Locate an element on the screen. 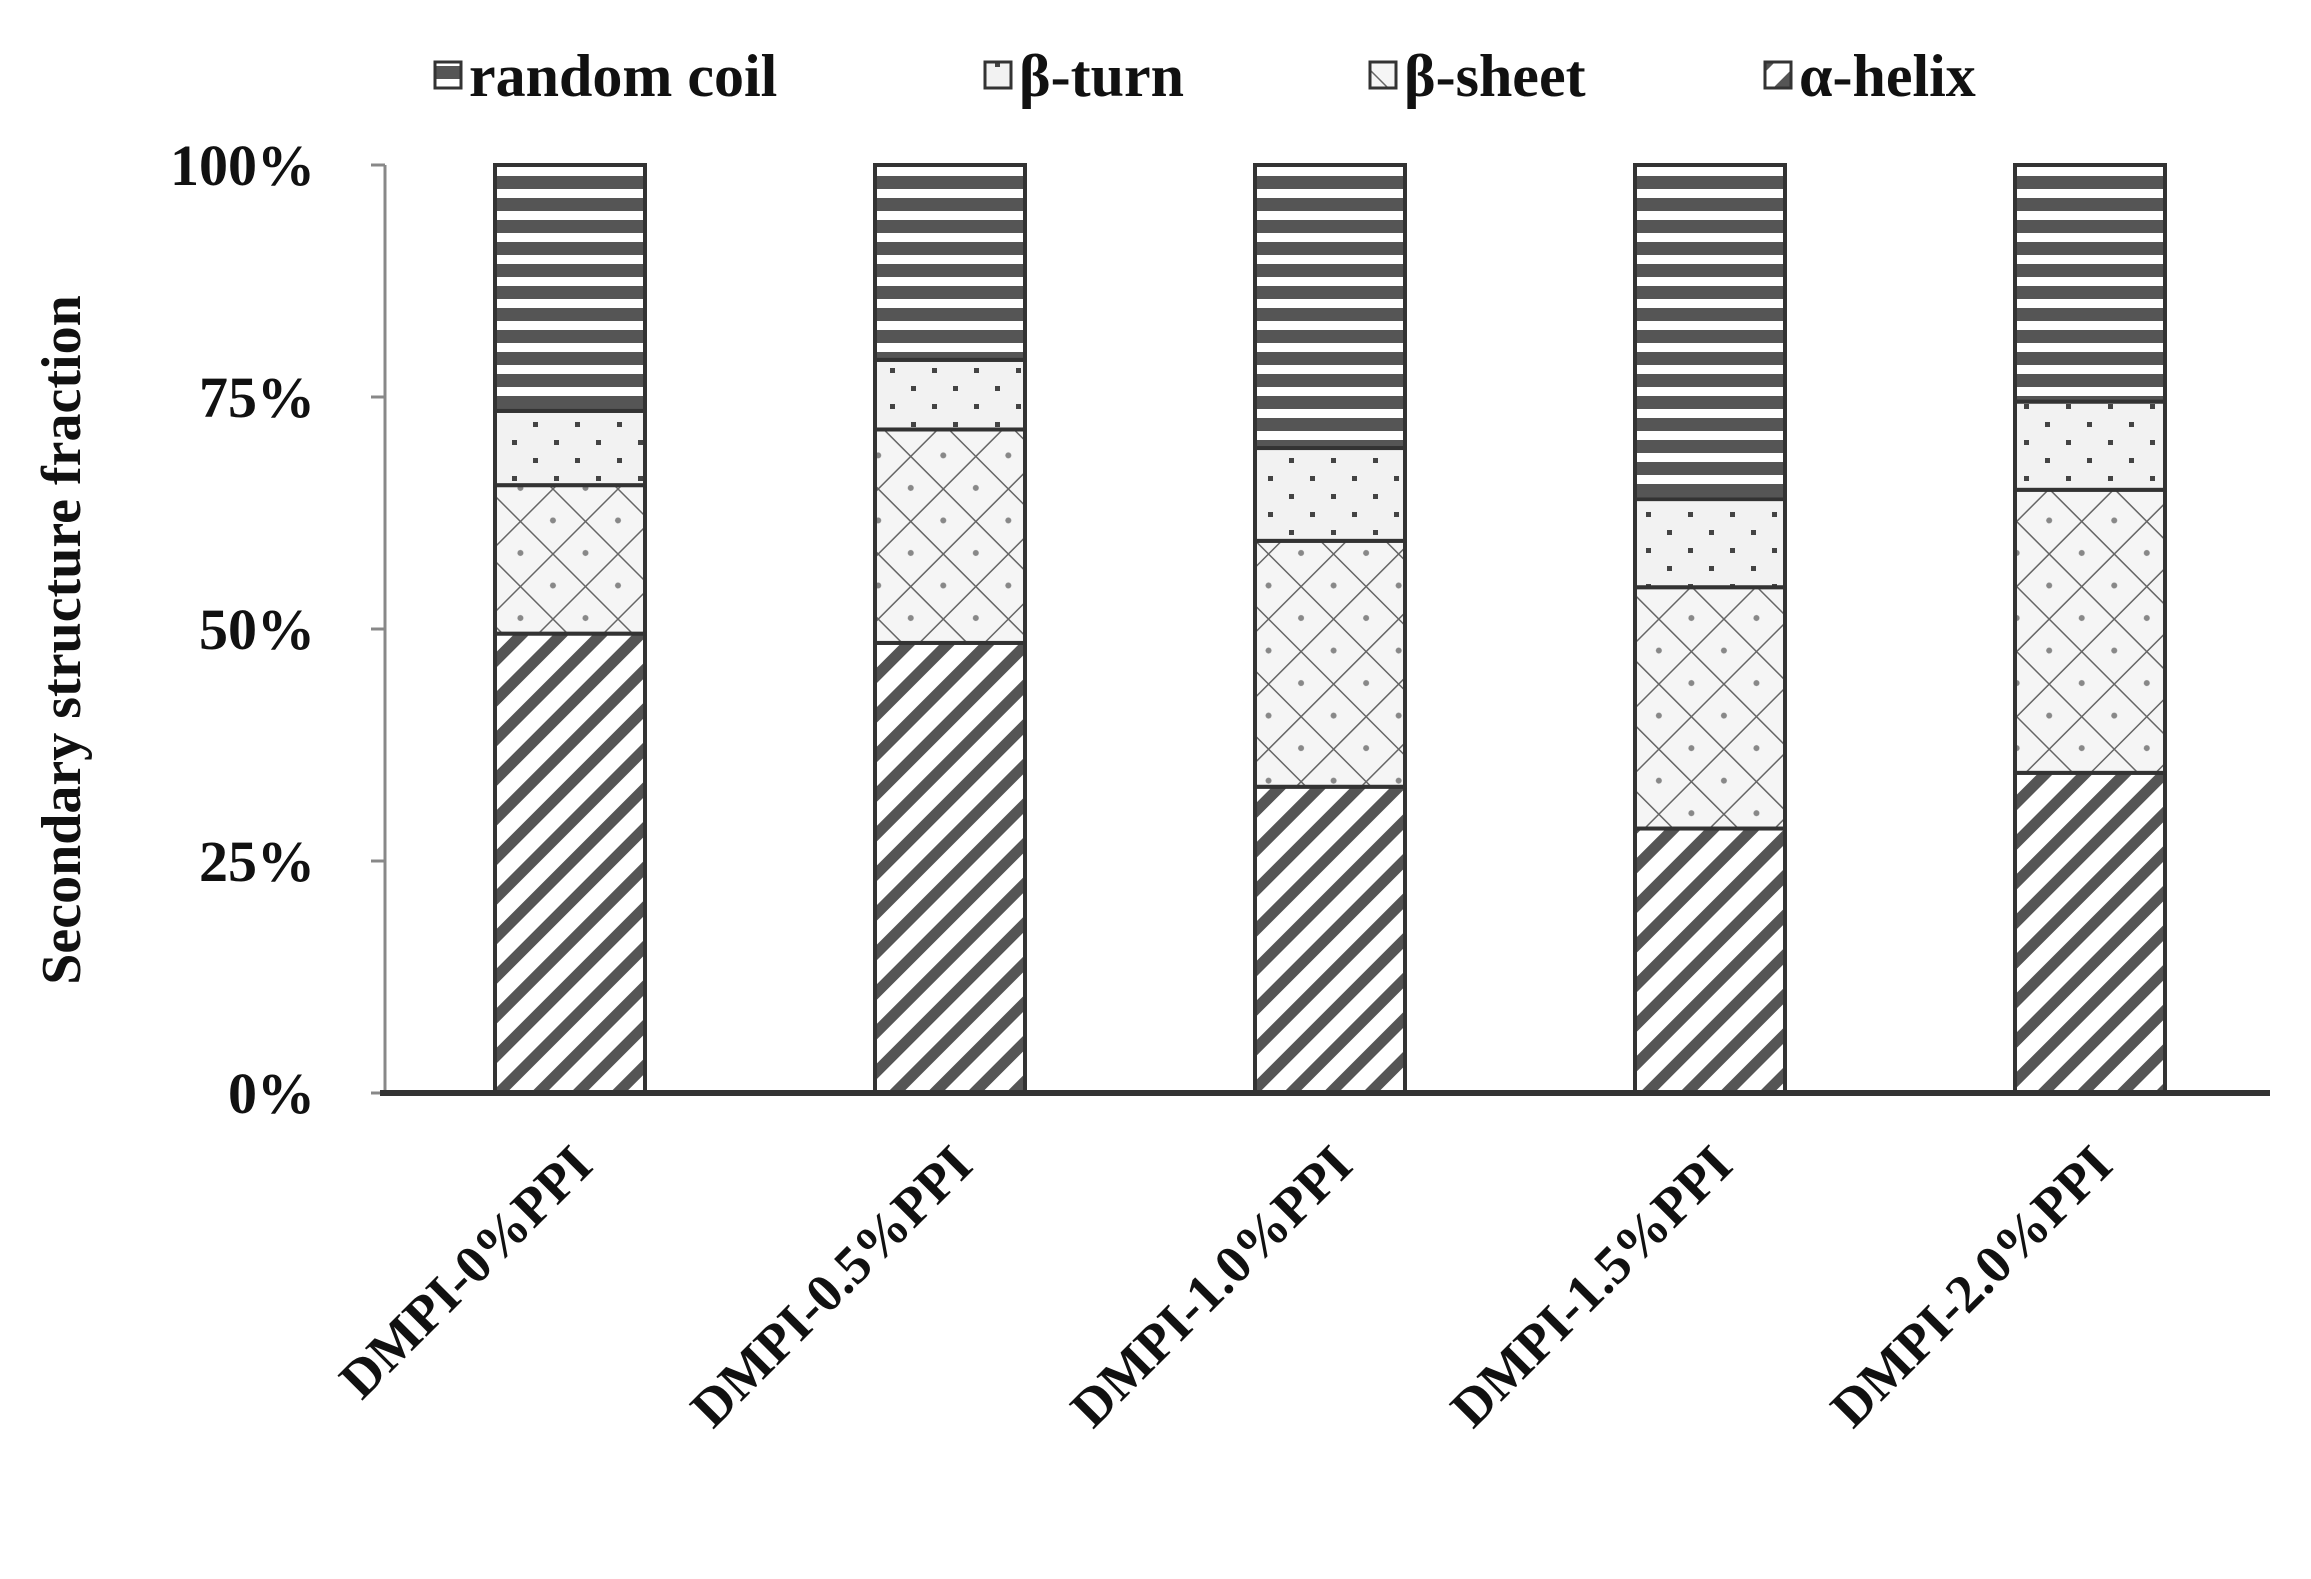  legend-label: α-helix is located at coordinates (1887, 76).